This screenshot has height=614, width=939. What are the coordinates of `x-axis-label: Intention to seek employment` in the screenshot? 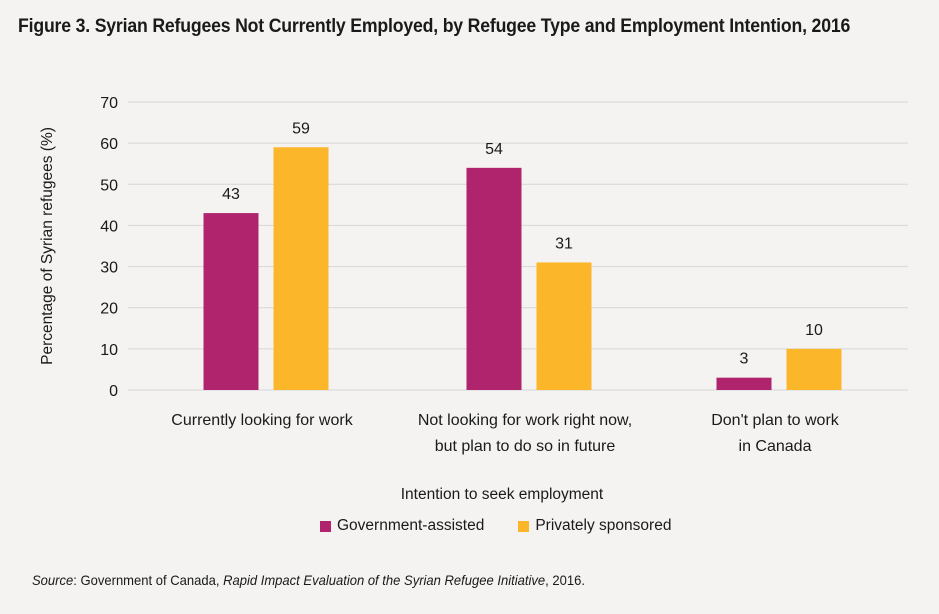 It's located at (502, 494).